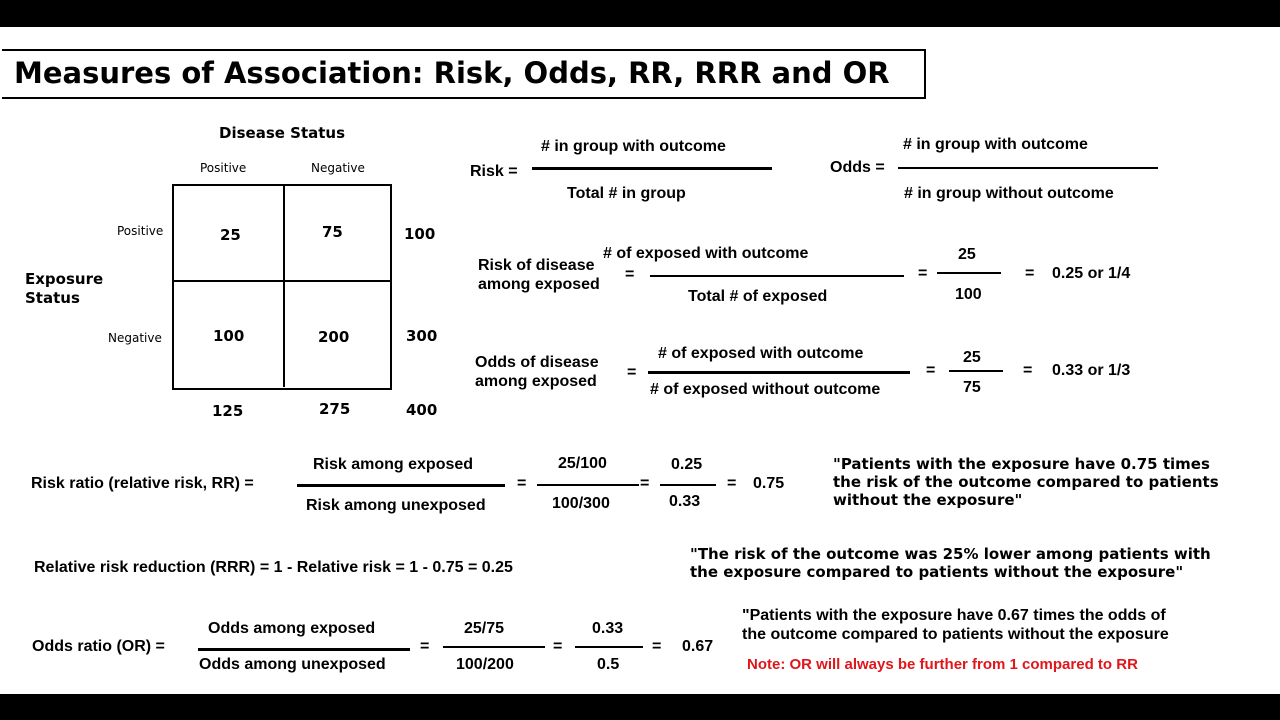 Image resolution: width=1280 pixels, height=720 pixels. I want to click on or-denominator: Odds among unexposed, so click(292, 664).